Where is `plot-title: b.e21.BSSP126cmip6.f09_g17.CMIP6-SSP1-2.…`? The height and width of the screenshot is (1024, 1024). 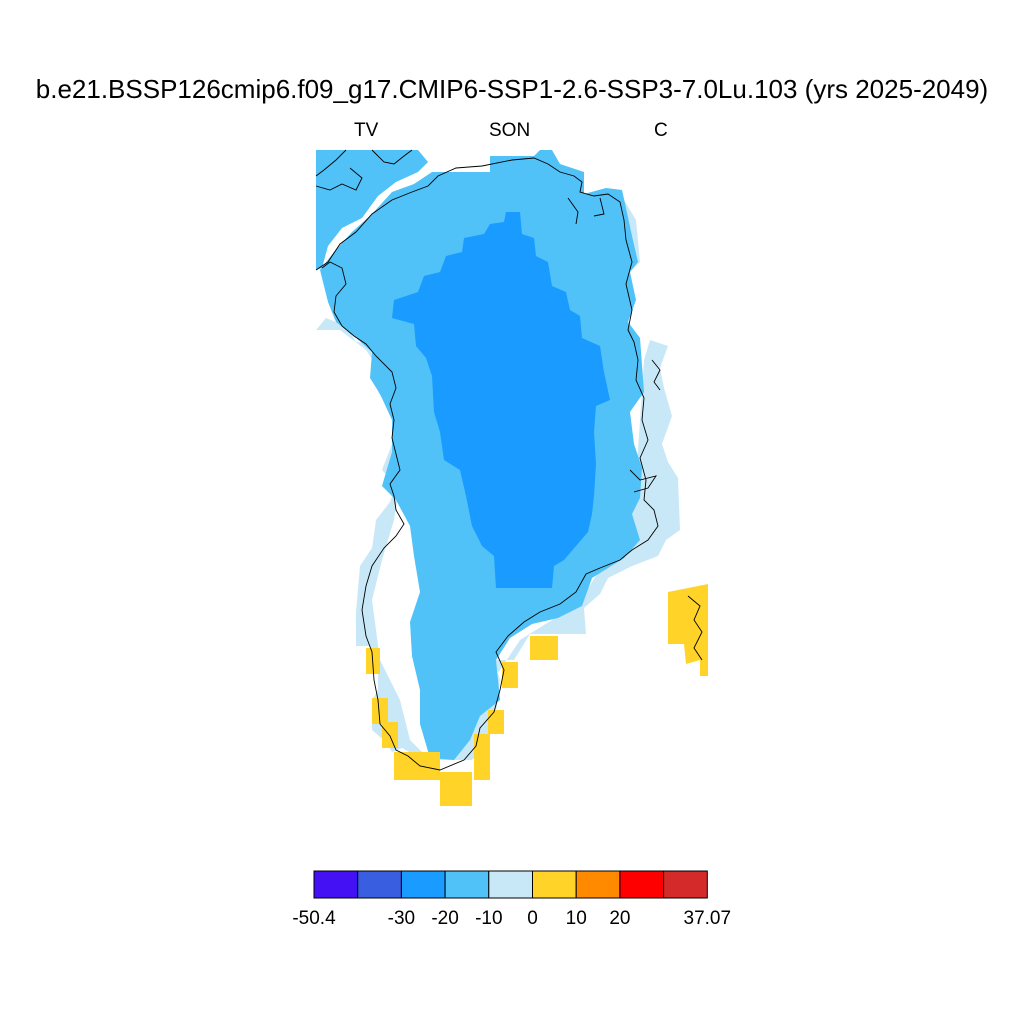 plot-title: b.e21.BSSP126cmip6.f09_g17.CMIP6-SSP1-2.… is located at coordinates (512, 89).